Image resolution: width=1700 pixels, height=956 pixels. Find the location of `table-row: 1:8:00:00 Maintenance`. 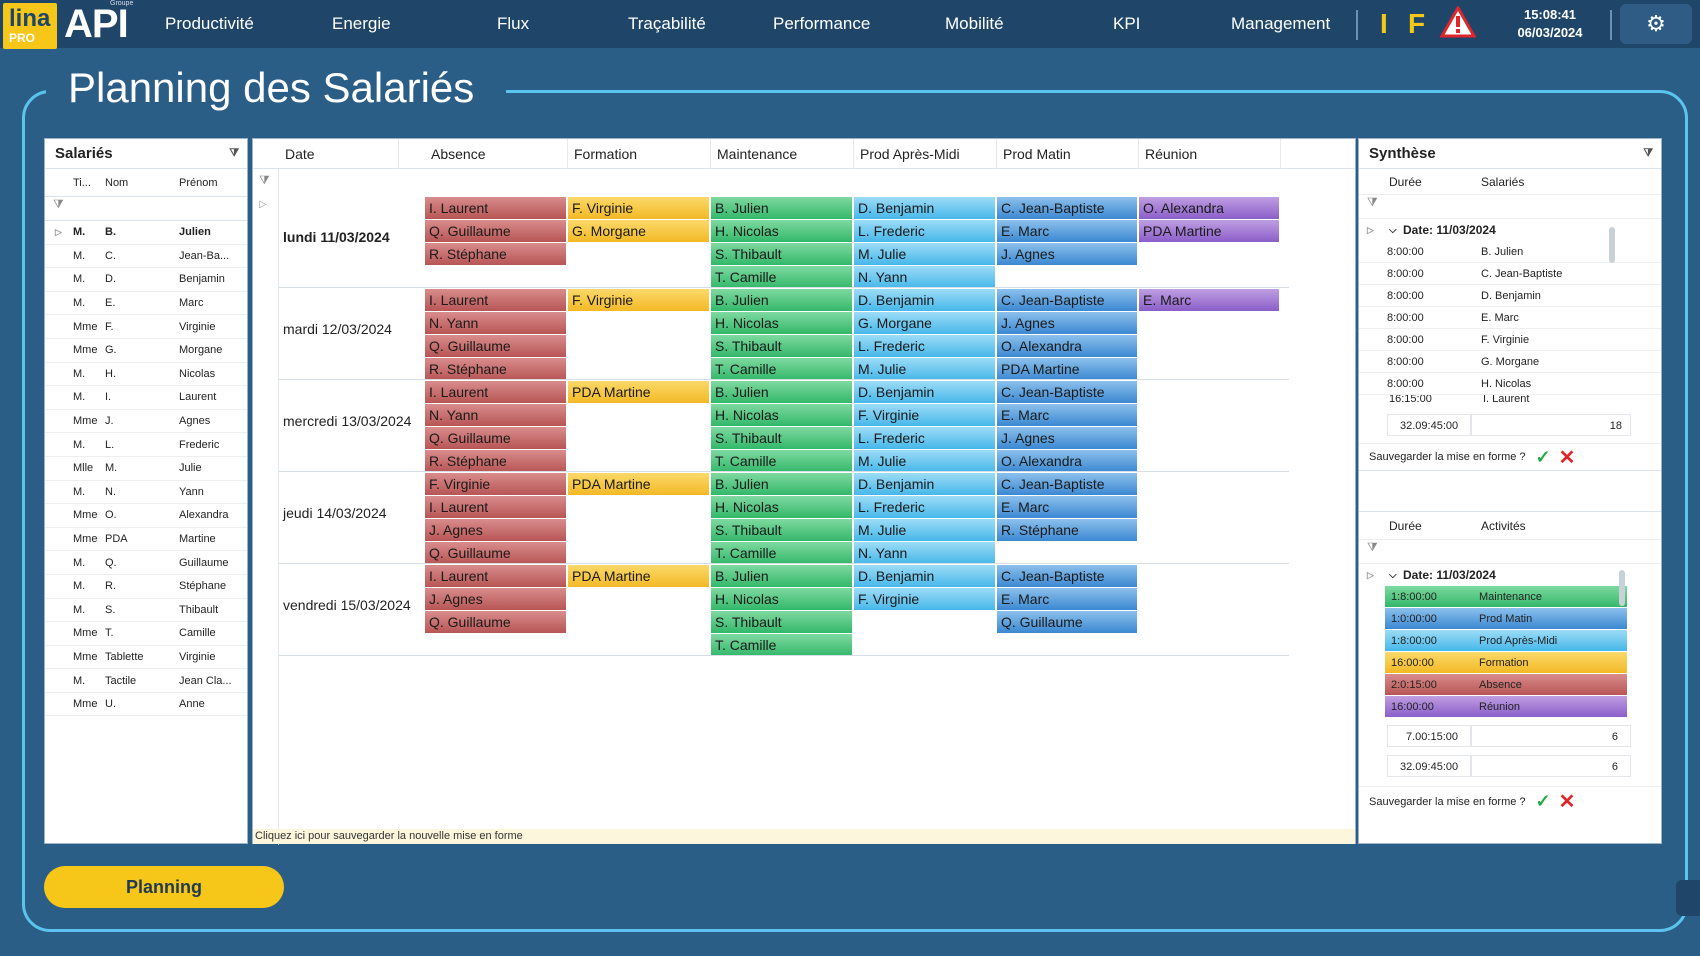

table-row: 1:8:00:00 Maintenance is located at coordinates (1506, 597).